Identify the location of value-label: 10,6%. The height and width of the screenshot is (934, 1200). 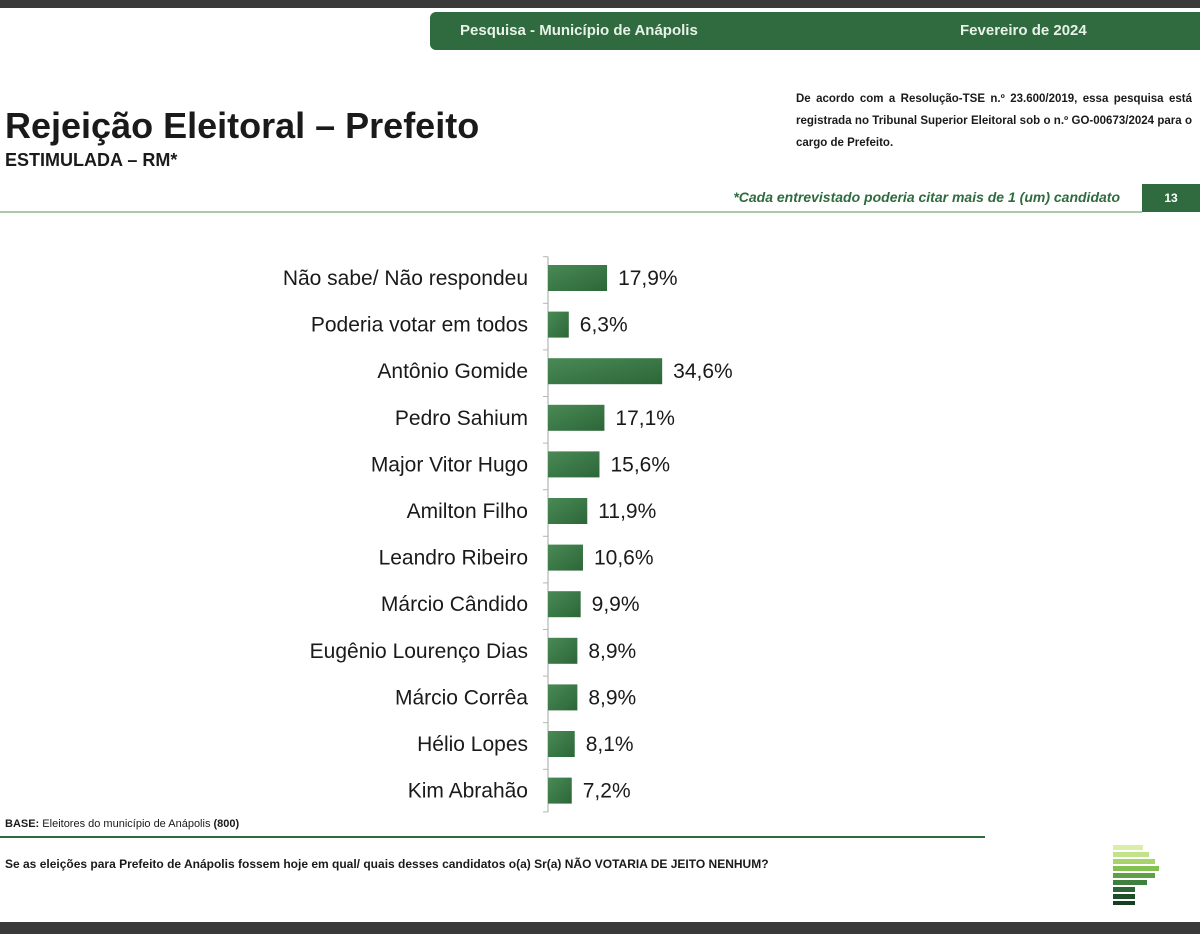
(624, 558).